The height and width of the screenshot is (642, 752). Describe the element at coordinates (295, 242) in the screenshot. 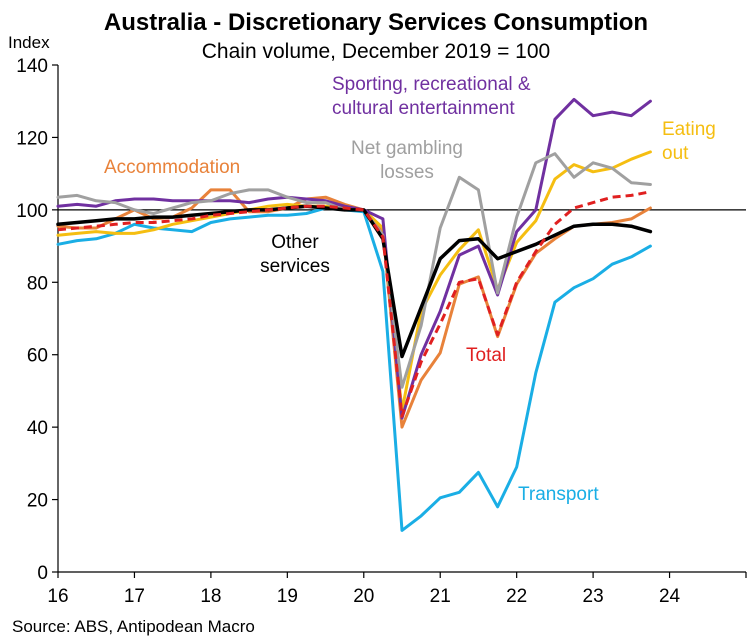

I see `series-label: Other` at that location.